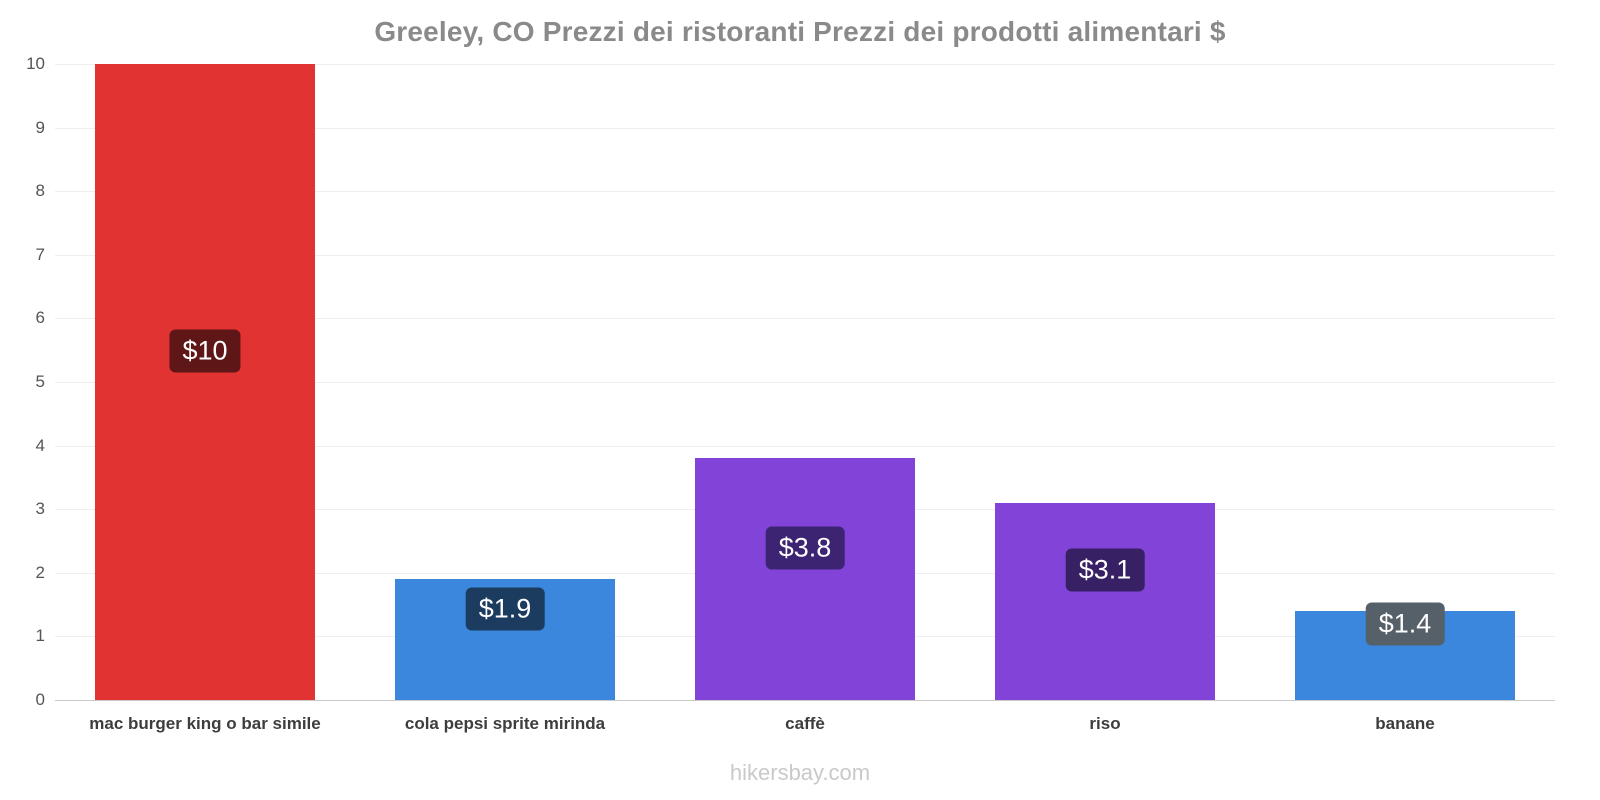 Image resolution: width=1600 pixels, height=800 pixels. What do you see at coordinates (40, 191) in the screenshot?
I see `y-axis-tick-label: 8` at bounding box center [40, 191].